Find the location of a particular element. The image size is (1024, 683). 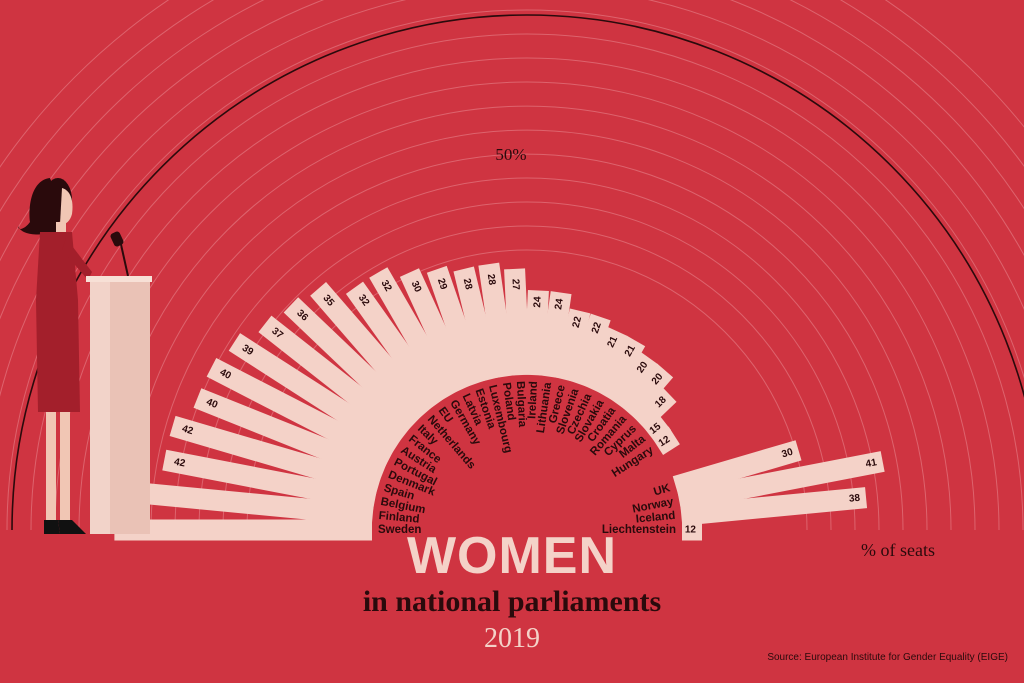

bar-sweden: 48Sweden is located at coordinates (267, 530).